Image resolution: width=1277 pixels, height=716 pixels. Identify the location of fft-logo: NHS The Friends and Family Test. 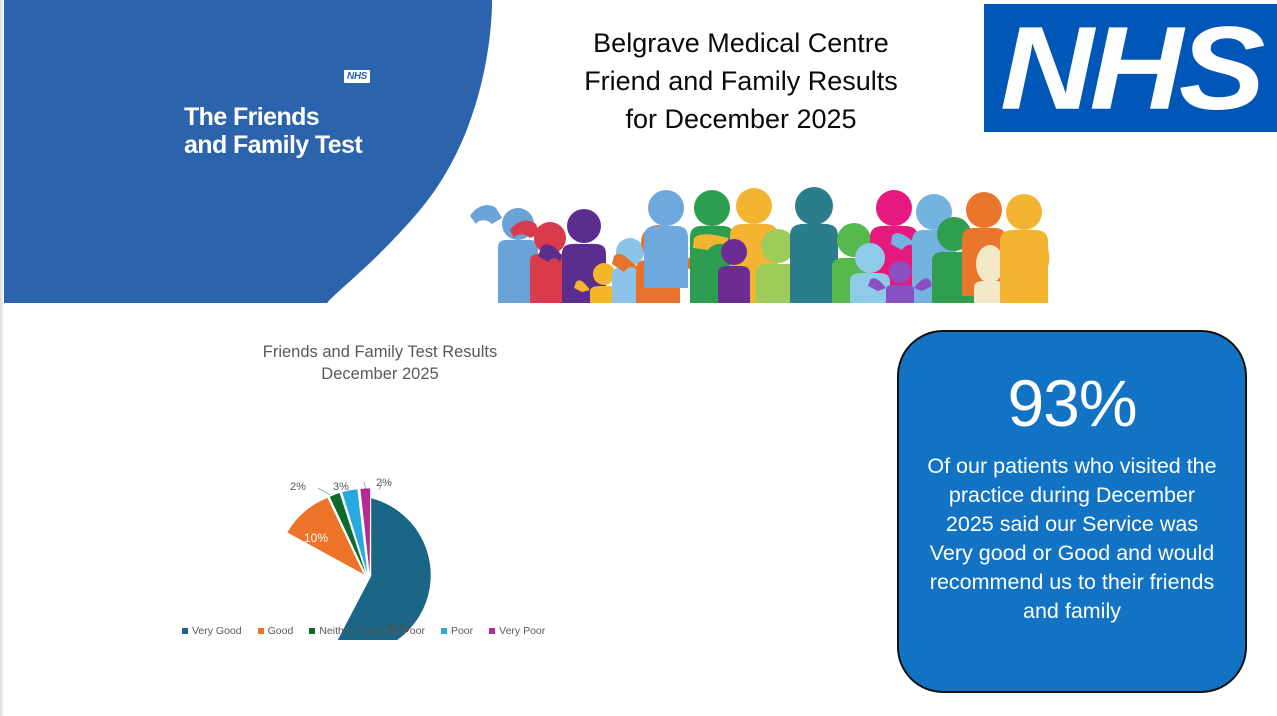
(294, 112).